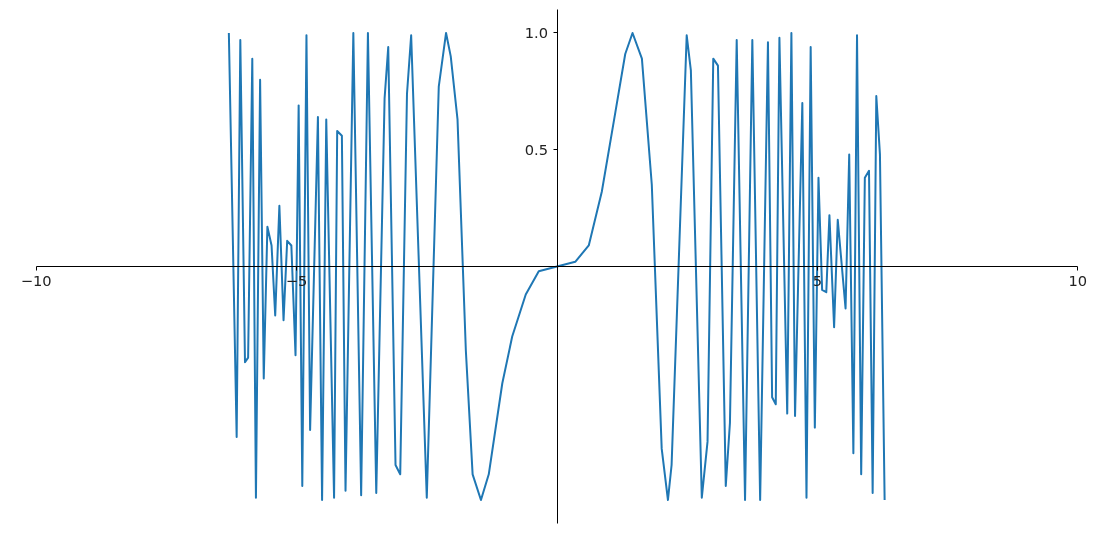 This screenshot has height=537, width=1099. I want to click on y-tick-label: 0.5, so click(536, 149).